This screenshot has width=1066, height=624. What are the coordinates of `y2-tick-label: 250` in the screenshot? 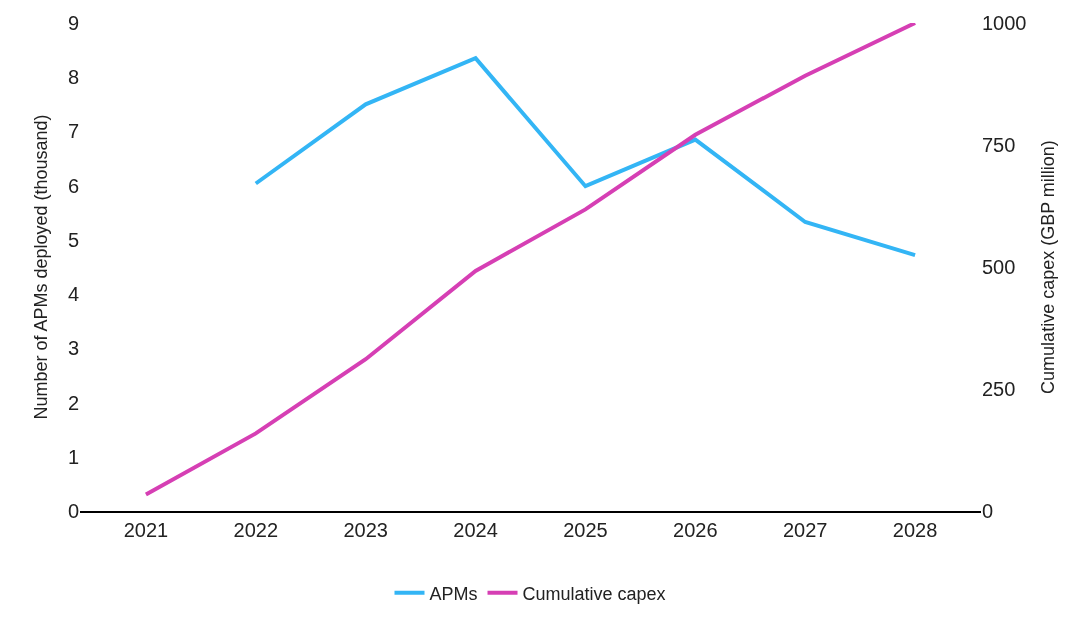 It's located at (999, 389).